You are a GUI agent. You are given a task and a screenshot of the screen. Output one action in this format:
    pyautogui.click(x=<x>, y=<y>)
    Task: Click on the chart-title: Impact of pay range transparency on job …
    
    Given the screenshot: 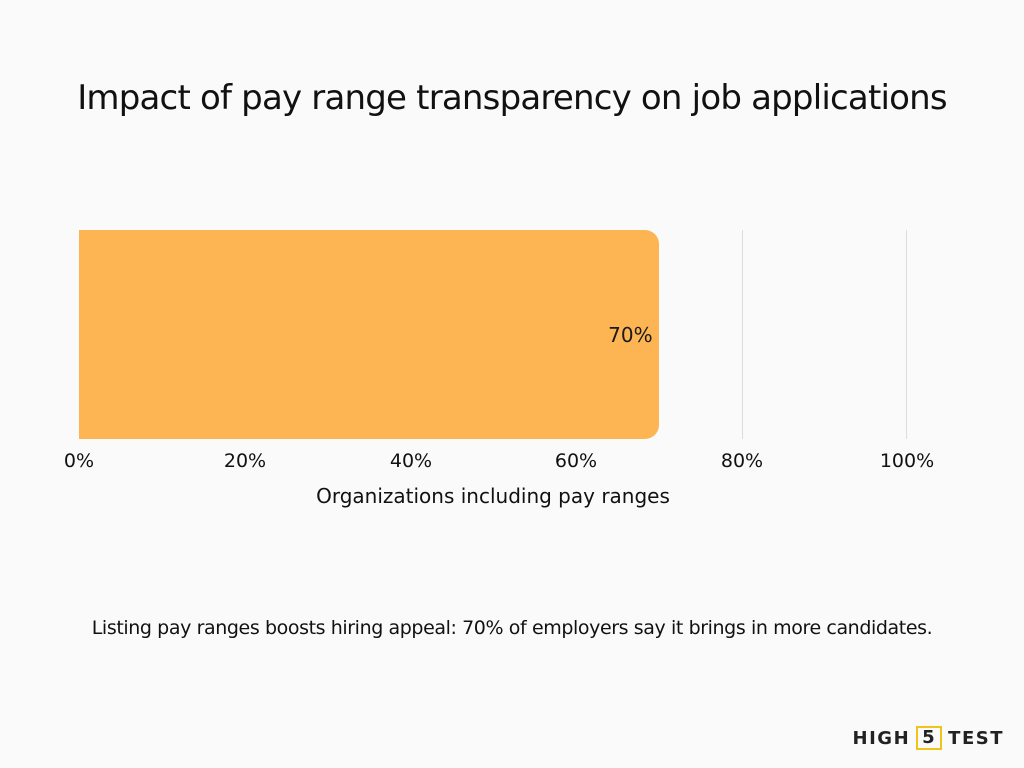 What is the action you would take?
    pyautogui.click(x=512, y=98)
    